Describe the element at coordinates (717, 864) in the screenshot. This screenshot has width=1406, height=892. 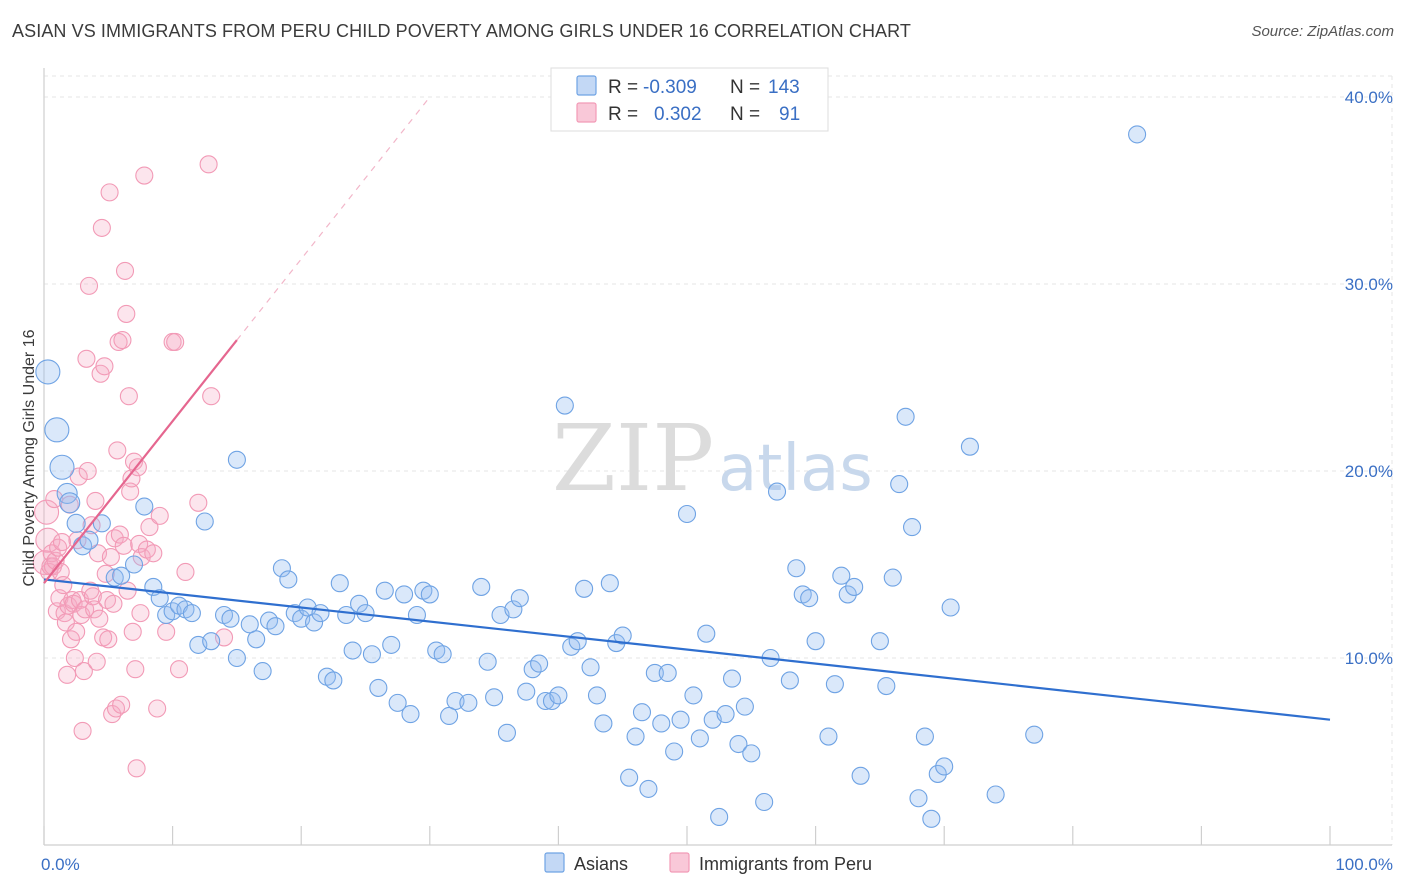
I see `x-tick-labels: 0.0% 100.0%` at that location.